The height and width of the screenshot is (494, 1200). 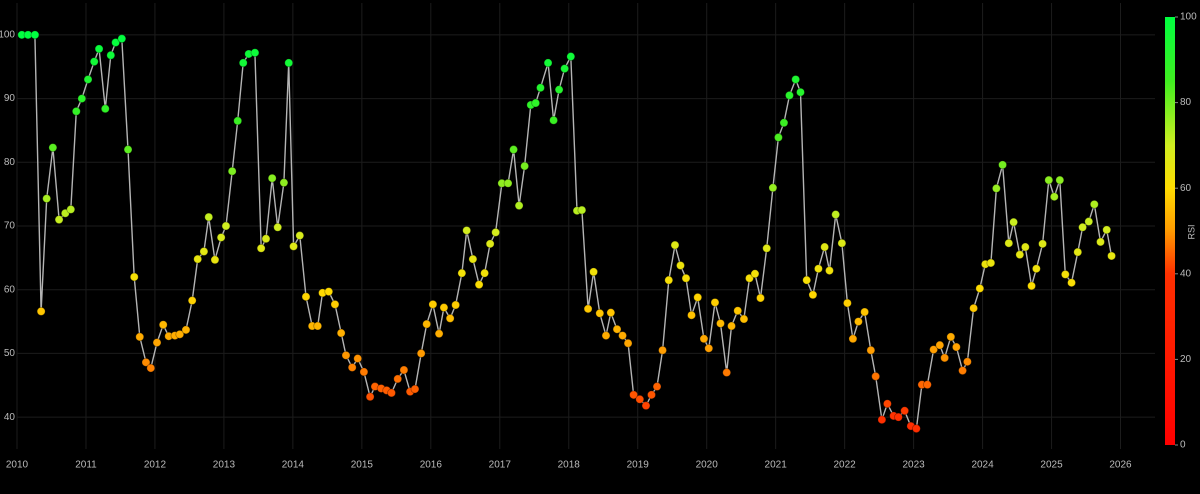 What do you see at coordinates (10, 353) in the screenshot?
I see `y-tick-label: 50` at bounding box center [10, 353].